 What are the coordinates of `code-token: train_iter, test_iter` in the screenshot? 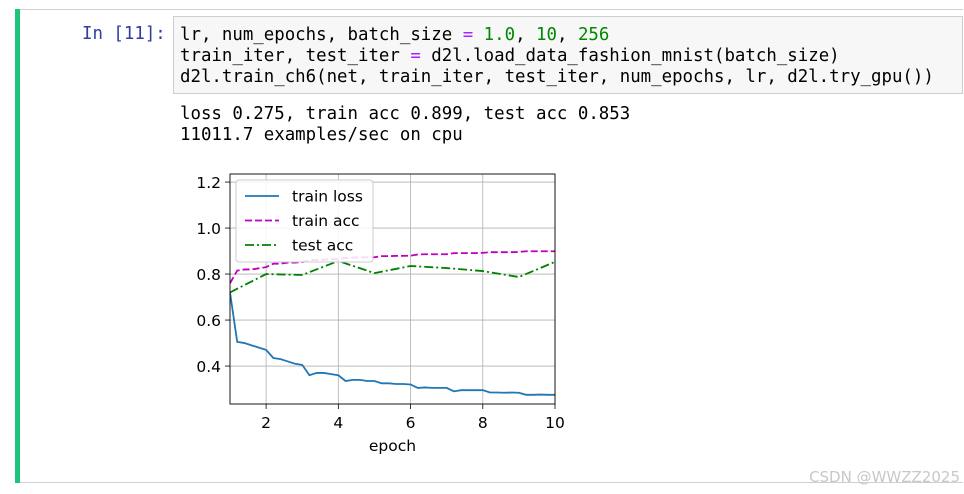 It's located at (295, 56).